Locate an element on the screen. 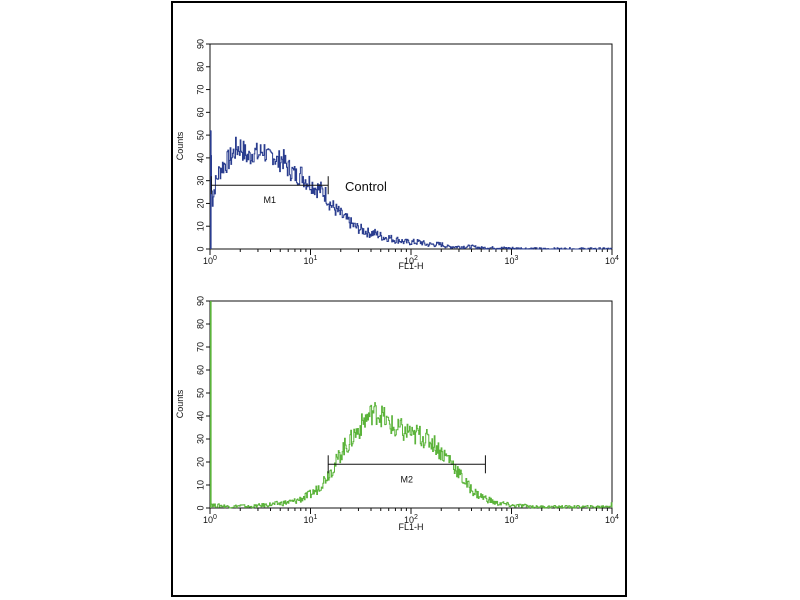 This screenshot has width=800, height=600. marker-label: M1 is located at coordinates (269, 200).